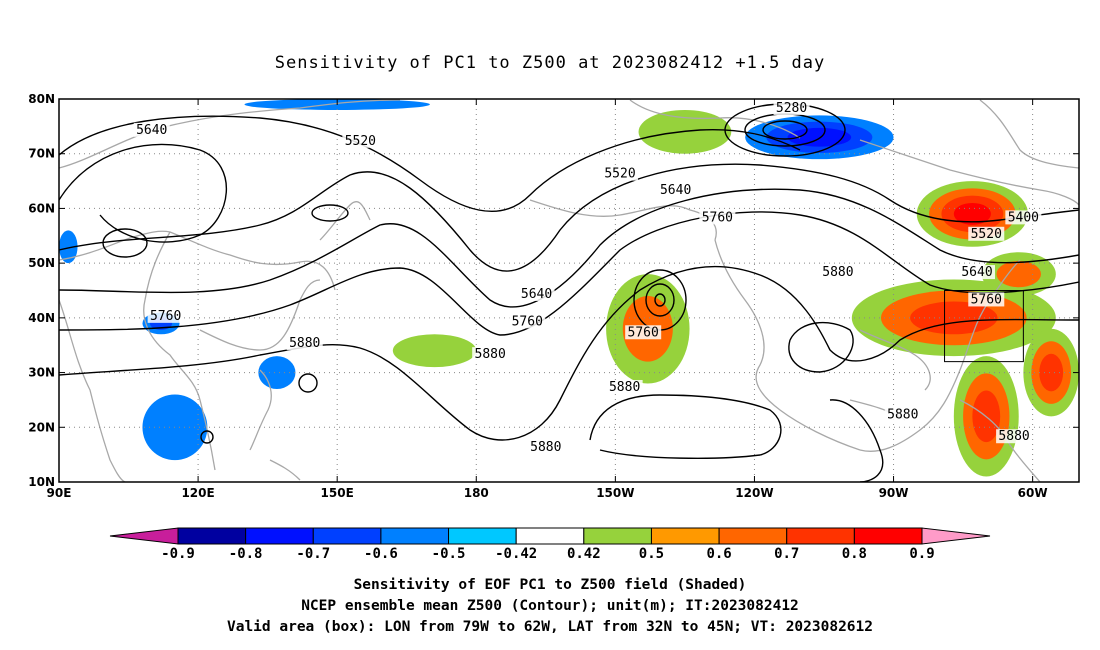  Describe the element at coordinates (41, 263) in the screenshot. I see `y-tick-label: 50N` at that location.